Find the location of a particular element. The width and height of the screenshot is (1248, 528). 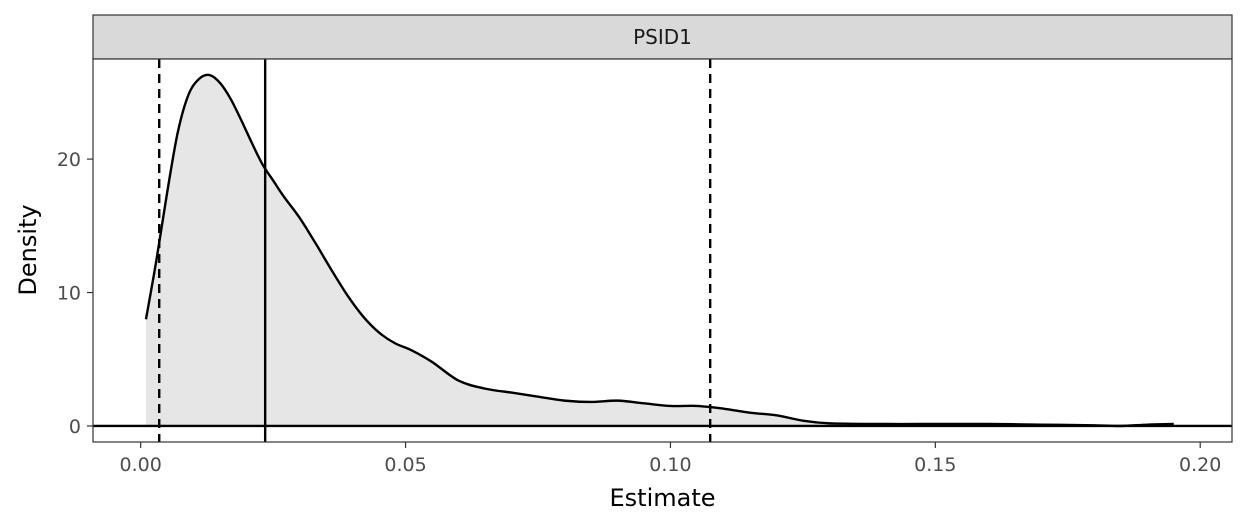

x-tick-label: 0.05 is located at coordinates (405, 465).